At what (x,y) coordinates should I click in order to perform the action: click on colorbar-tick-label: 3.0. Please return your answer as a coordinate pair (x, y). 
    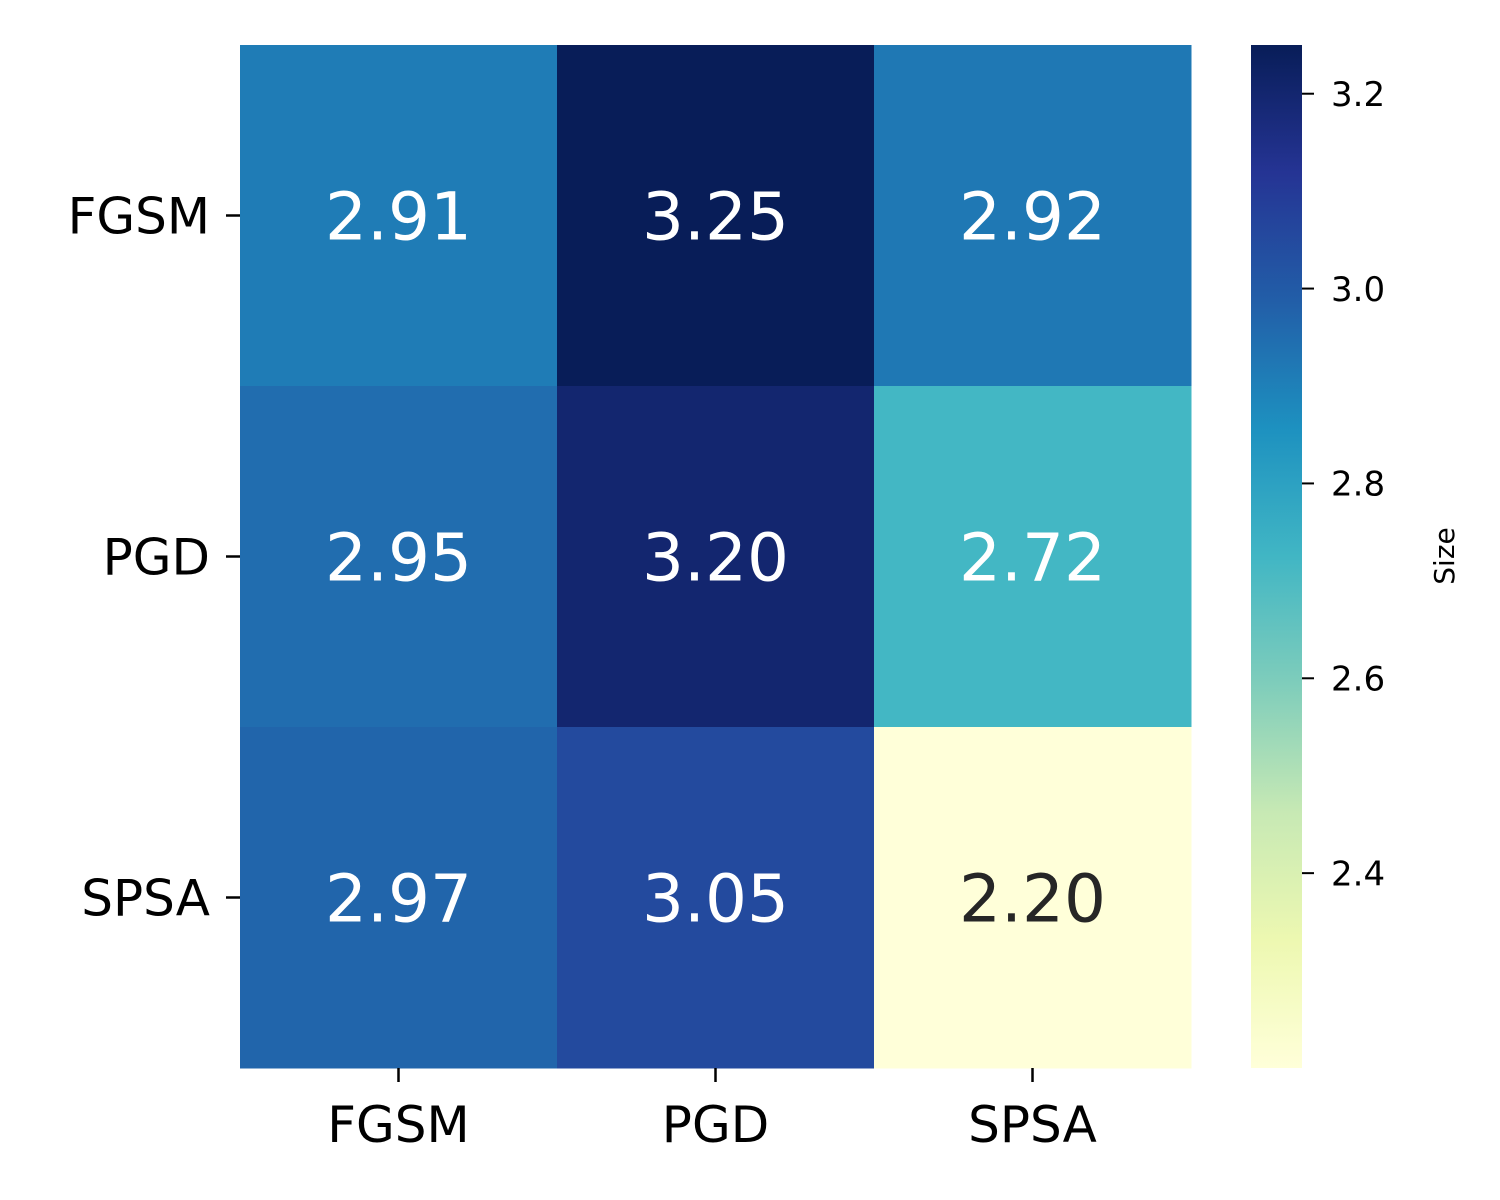
    Looking at the image, I should click on (1358, 290).